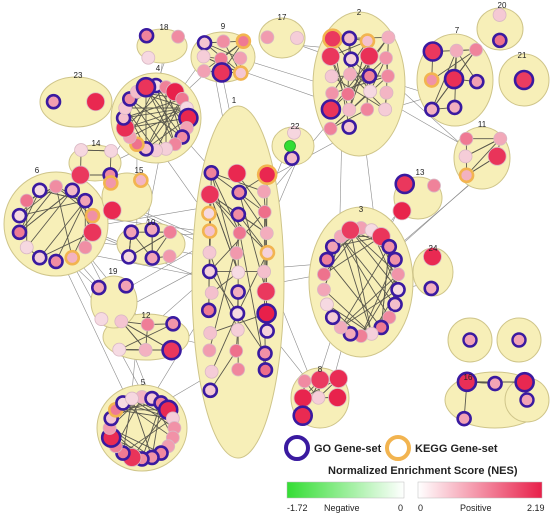  I want to click on cluster-number-label: 17, so click(282, 17).